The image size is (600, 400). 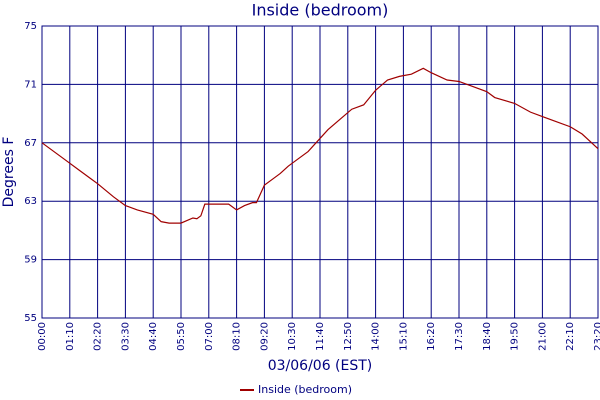 What do you see at coordinates (30, 143) in the screenshot?
I see `y-tick-label: 67` at bounding box center [30, 143].